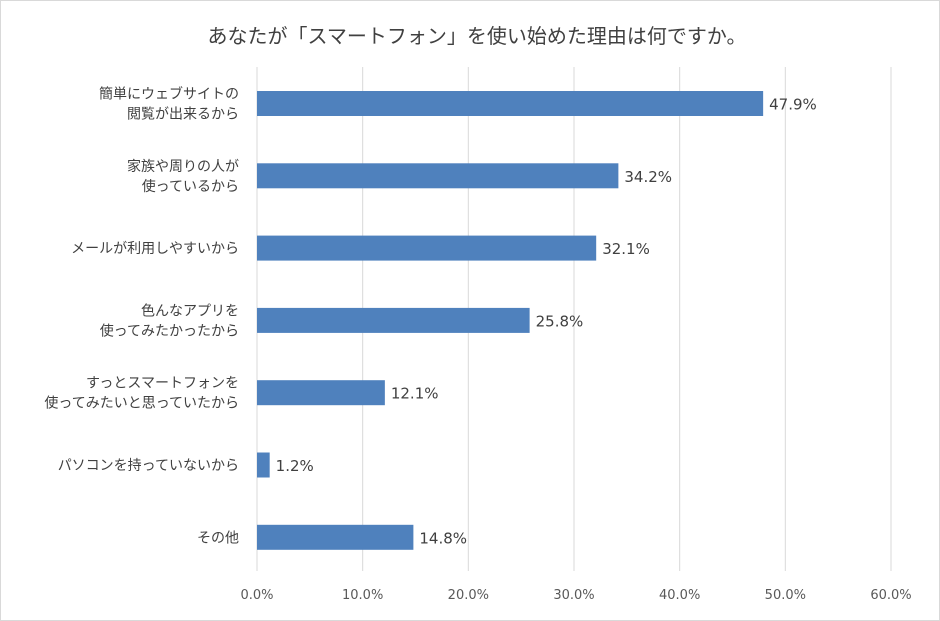 Image resolution: width=940 pixels, height=621 pixels. I want to click on category-label: 使っているから, so click(190, 186).